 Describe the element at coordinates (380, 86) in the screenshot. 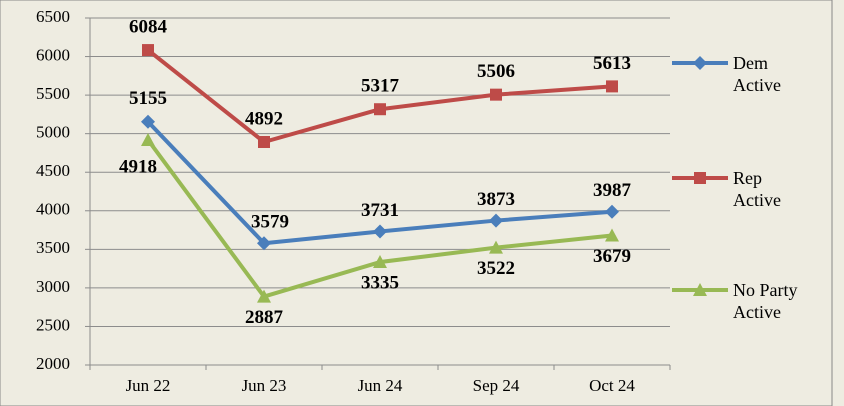

I see `data-label: 5317` at that location.